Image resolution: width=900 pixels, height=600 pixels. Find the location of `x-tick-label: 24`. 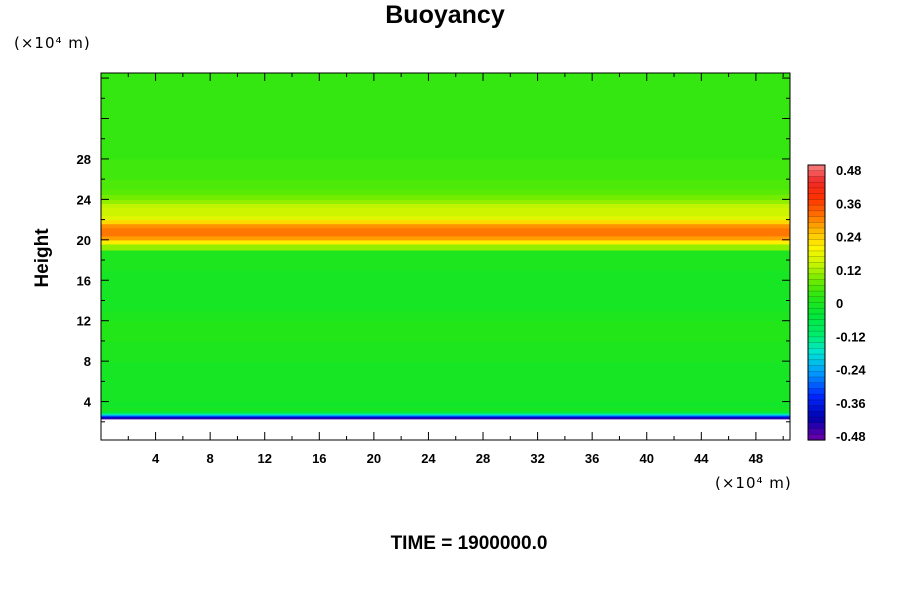

x-tick-label: 24 is located at coordinates (428, 458).